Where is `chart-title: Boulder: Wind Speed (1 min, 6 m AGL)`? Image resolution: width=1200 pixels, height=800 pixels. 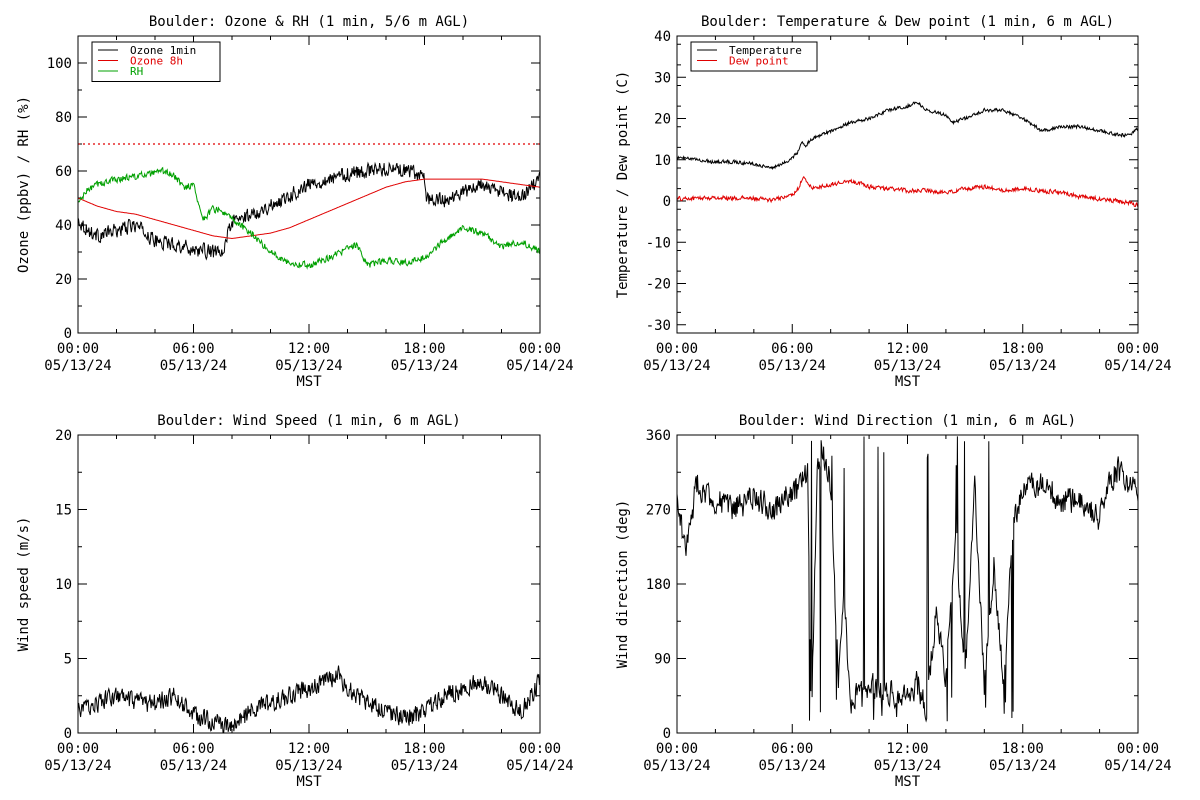 chart-title: Boulder: Wind Speed (1 min, 6 m AGL) is located at coordinates (308, 421).